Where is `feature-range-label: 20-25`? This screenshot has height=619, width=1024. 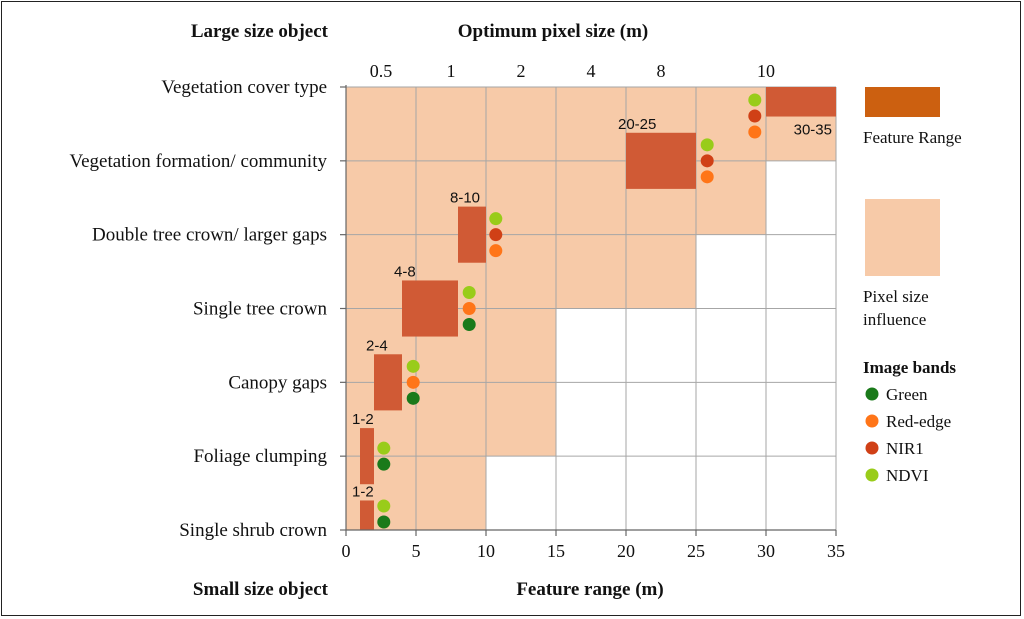
feature-range-label: 20-25 is located at coordinates (637, 124).